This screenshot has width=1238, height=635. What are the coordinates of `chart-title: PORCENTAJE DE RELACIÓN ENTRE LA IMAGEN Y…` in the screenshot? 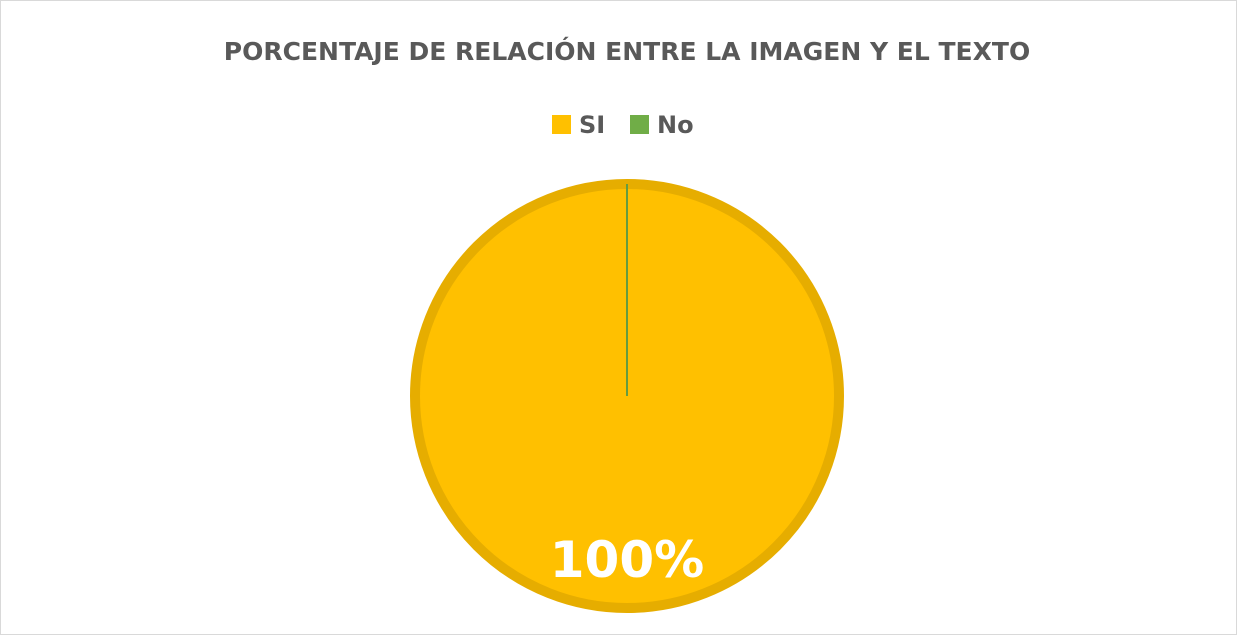 It's located at (627, 51).